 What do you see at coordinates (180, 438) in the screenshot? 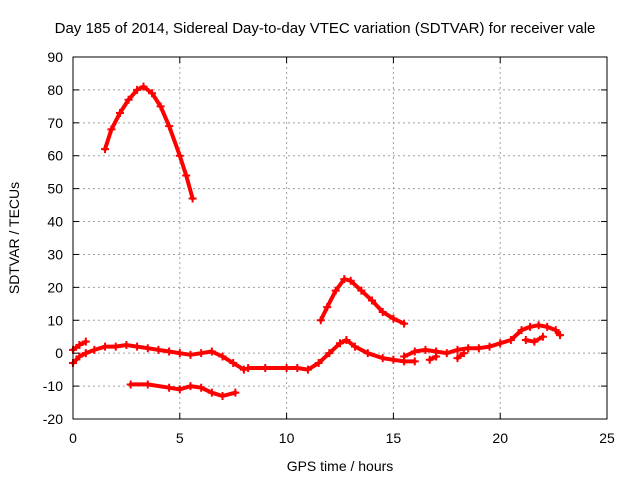
I see `x-tick-label: 5` at bounding box center [180, 438].